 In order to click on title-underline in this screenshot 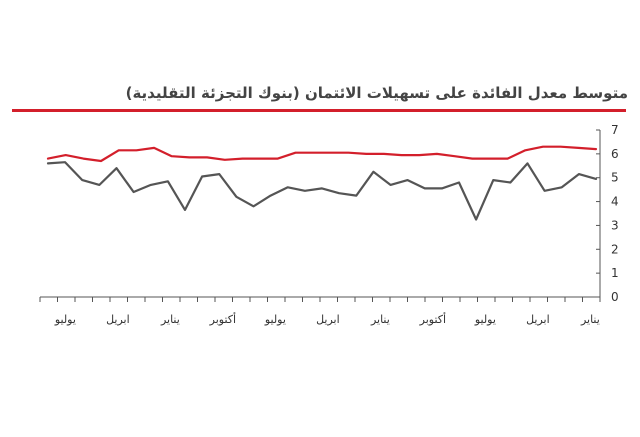, I will do `click(319, 110)`.